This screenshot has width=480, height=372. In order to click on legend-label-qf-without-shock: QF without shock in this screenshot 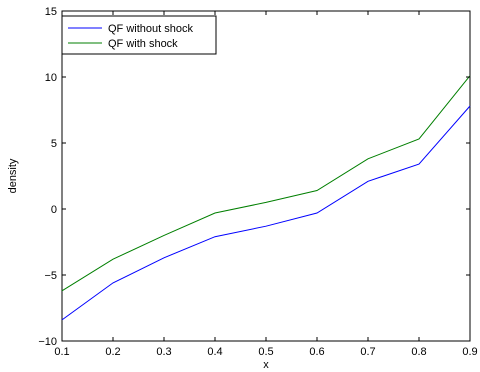, I will do `click(150, 29)`.